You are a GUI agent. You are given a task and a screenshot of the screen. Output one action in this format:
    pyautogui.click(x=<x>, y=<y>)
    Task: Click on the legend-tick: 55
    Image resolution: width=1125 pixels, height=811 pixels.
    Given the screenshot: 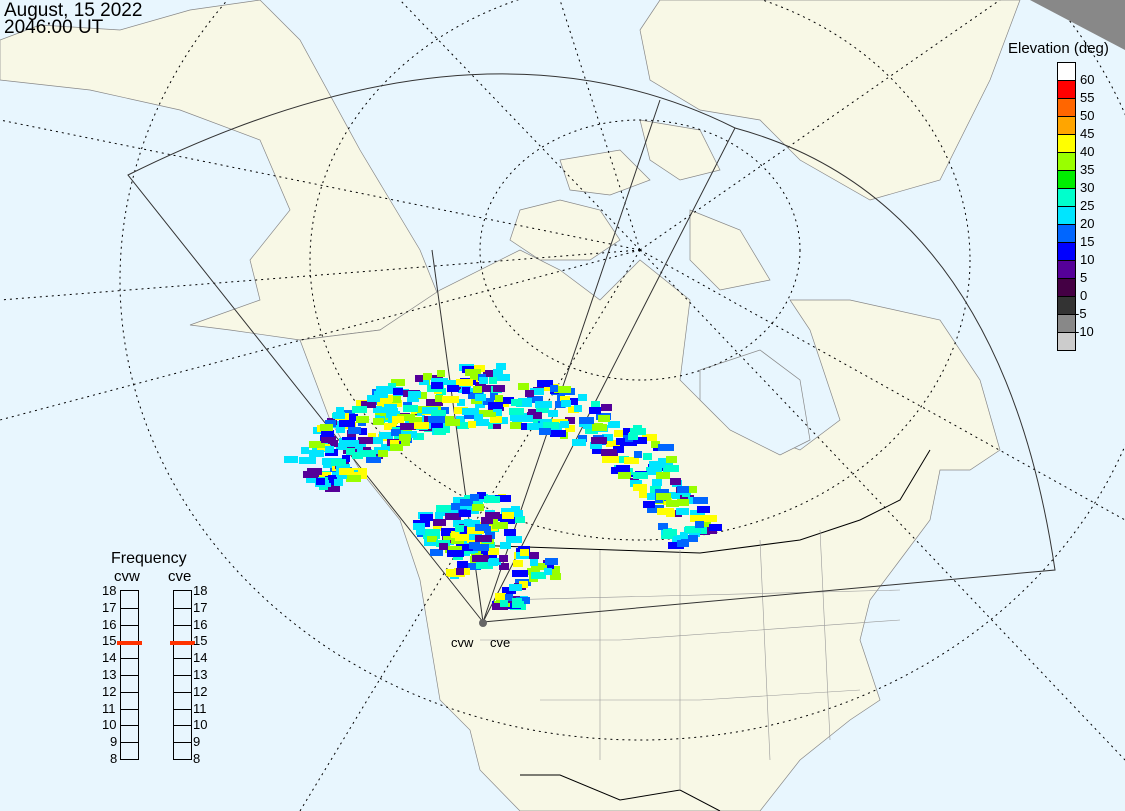 What is the action you would take?
    pyautogui.click(x=1087, y=97)
    